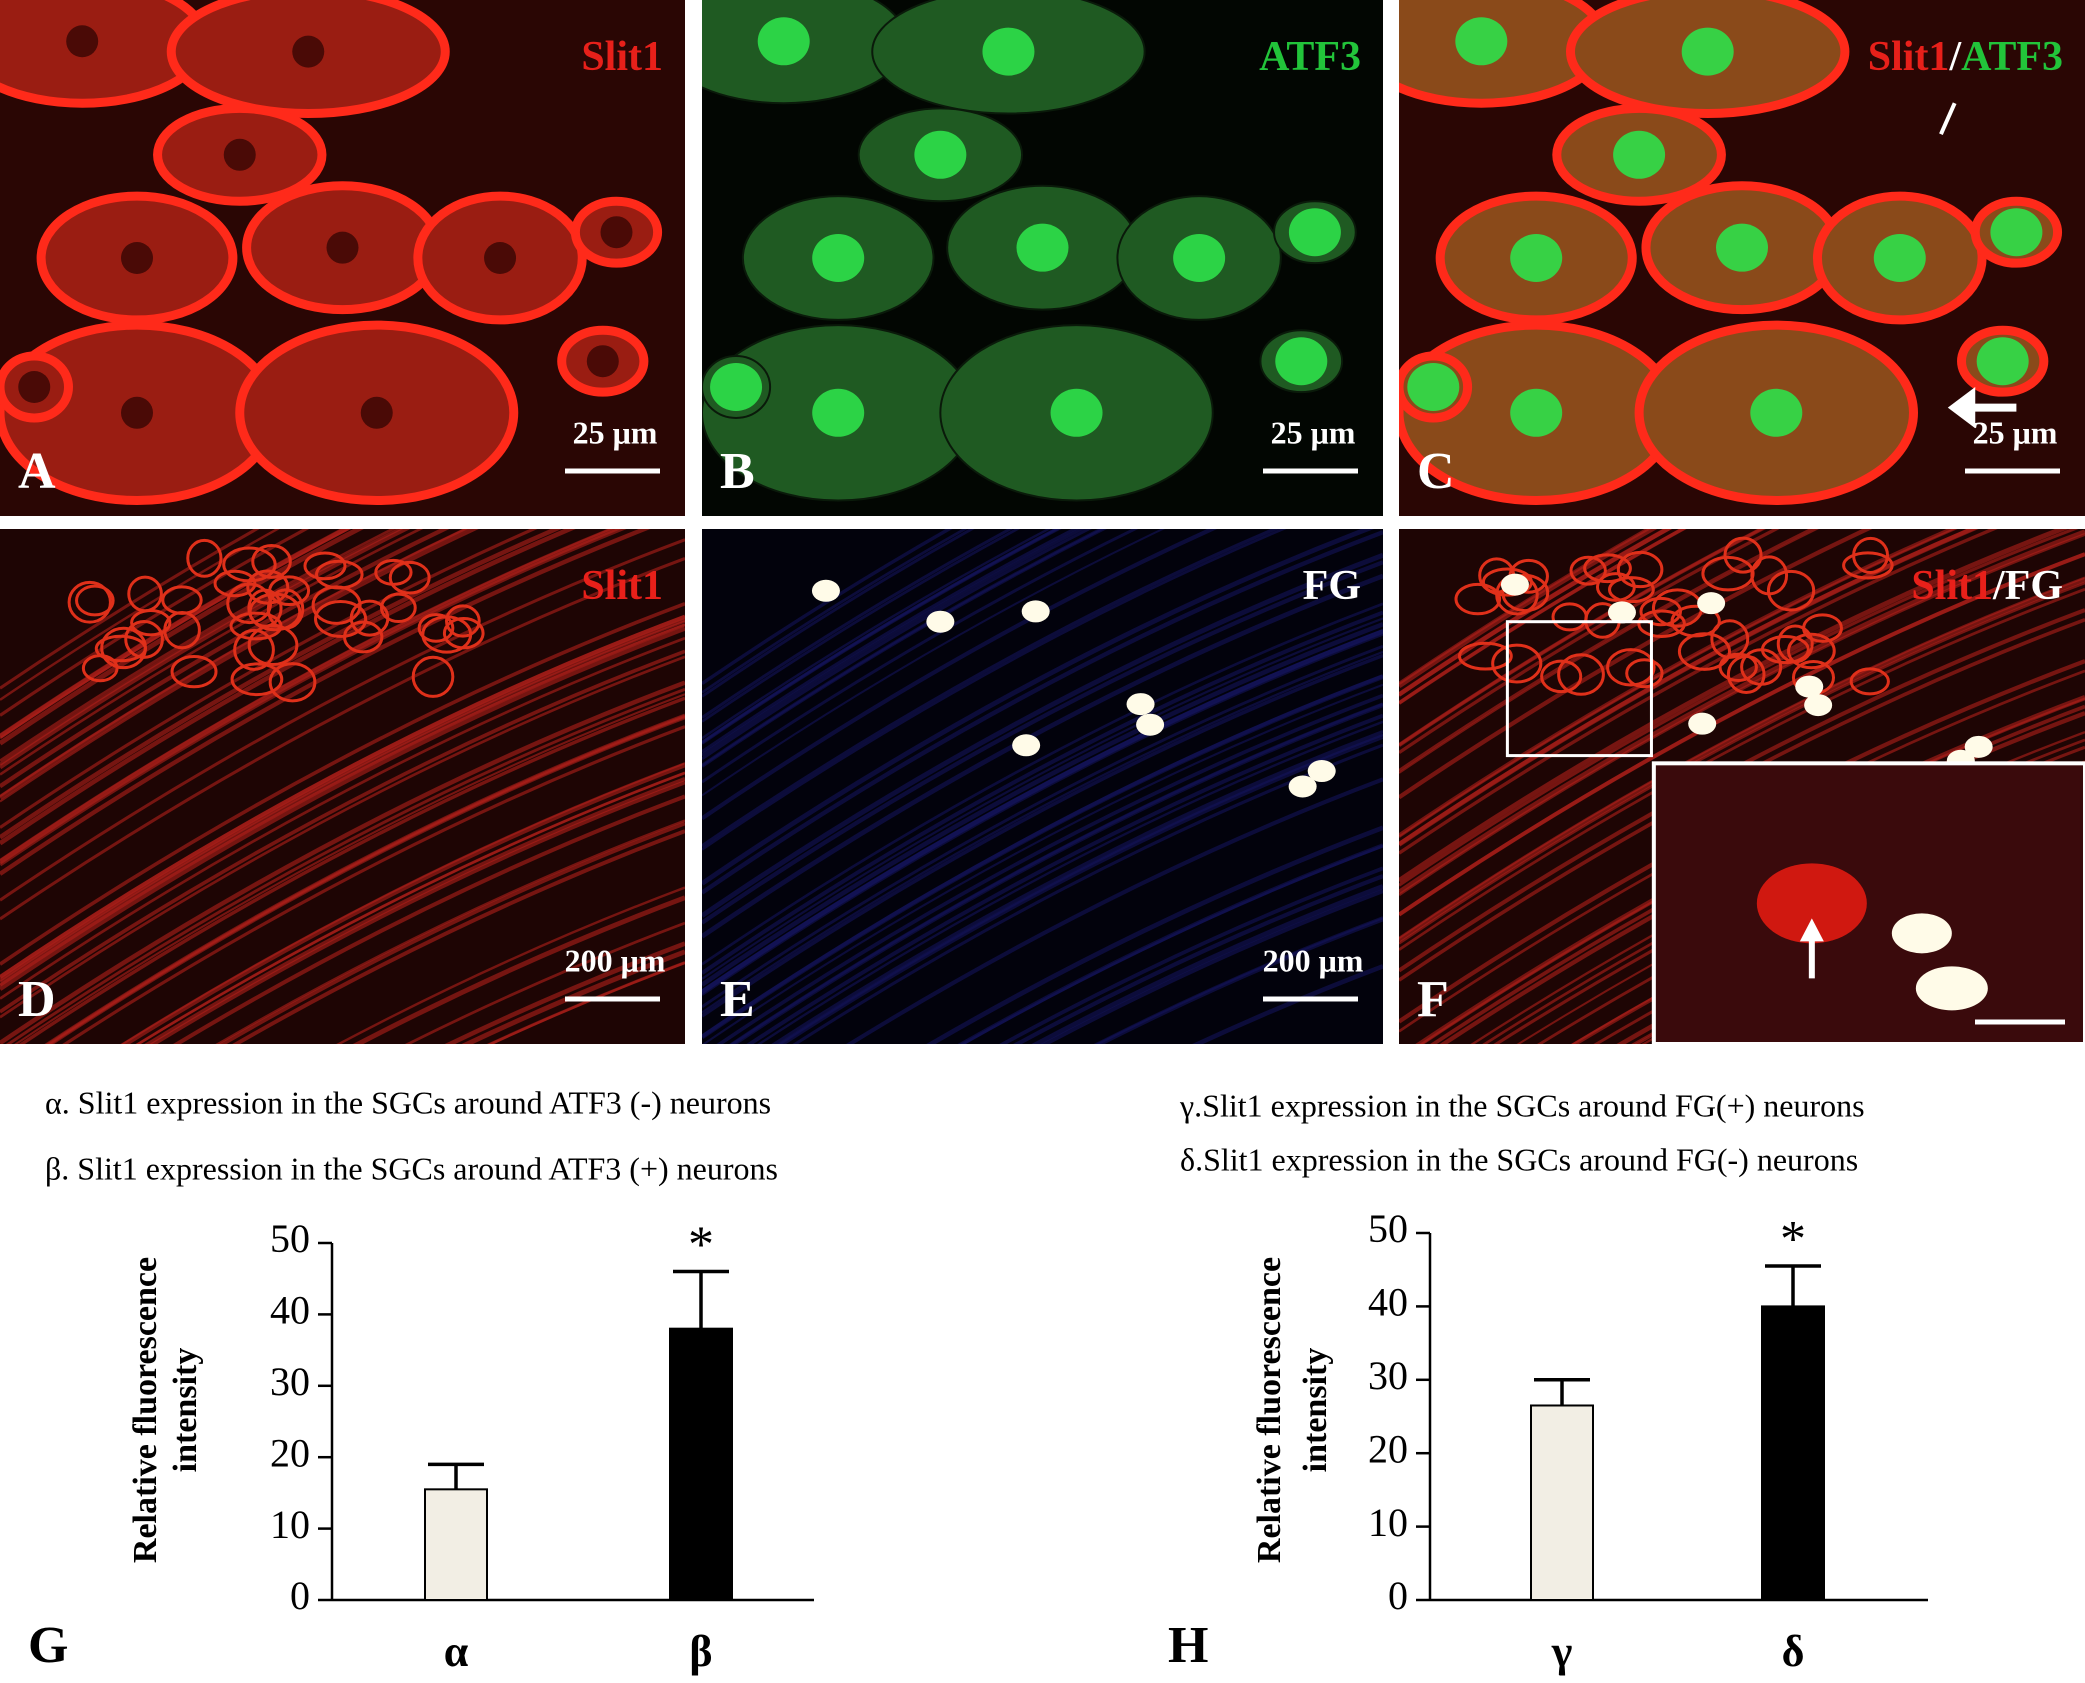 This screenshot has height=1683, width=2085. I want to click on panel-letter: G, so click(48, 1645).